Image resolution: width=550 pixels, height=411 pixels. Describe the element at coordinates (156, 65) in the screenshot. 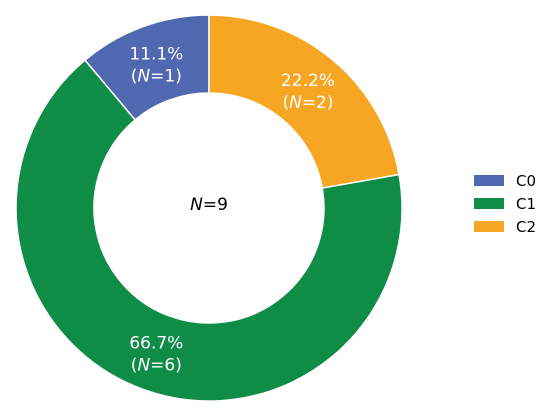

I see `slice-label-c0: 11.1% (N=1)` at that location.